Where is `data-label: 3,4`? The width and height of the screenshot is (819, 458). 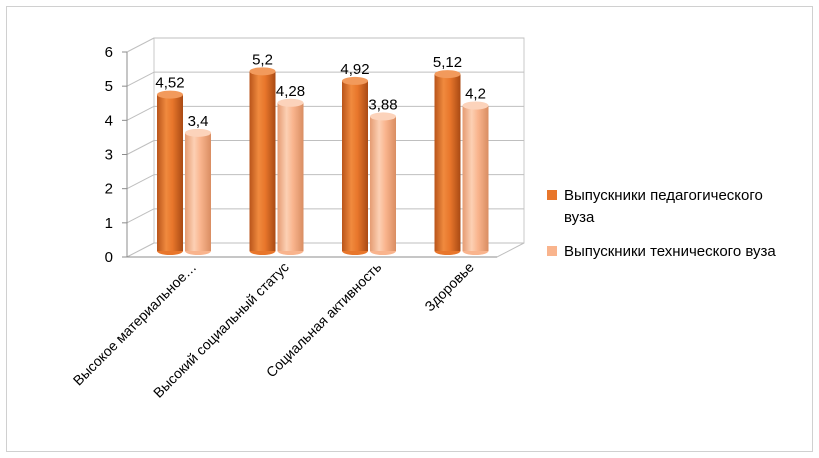
data-label: 3,4 is located at coordinates (198, 121).